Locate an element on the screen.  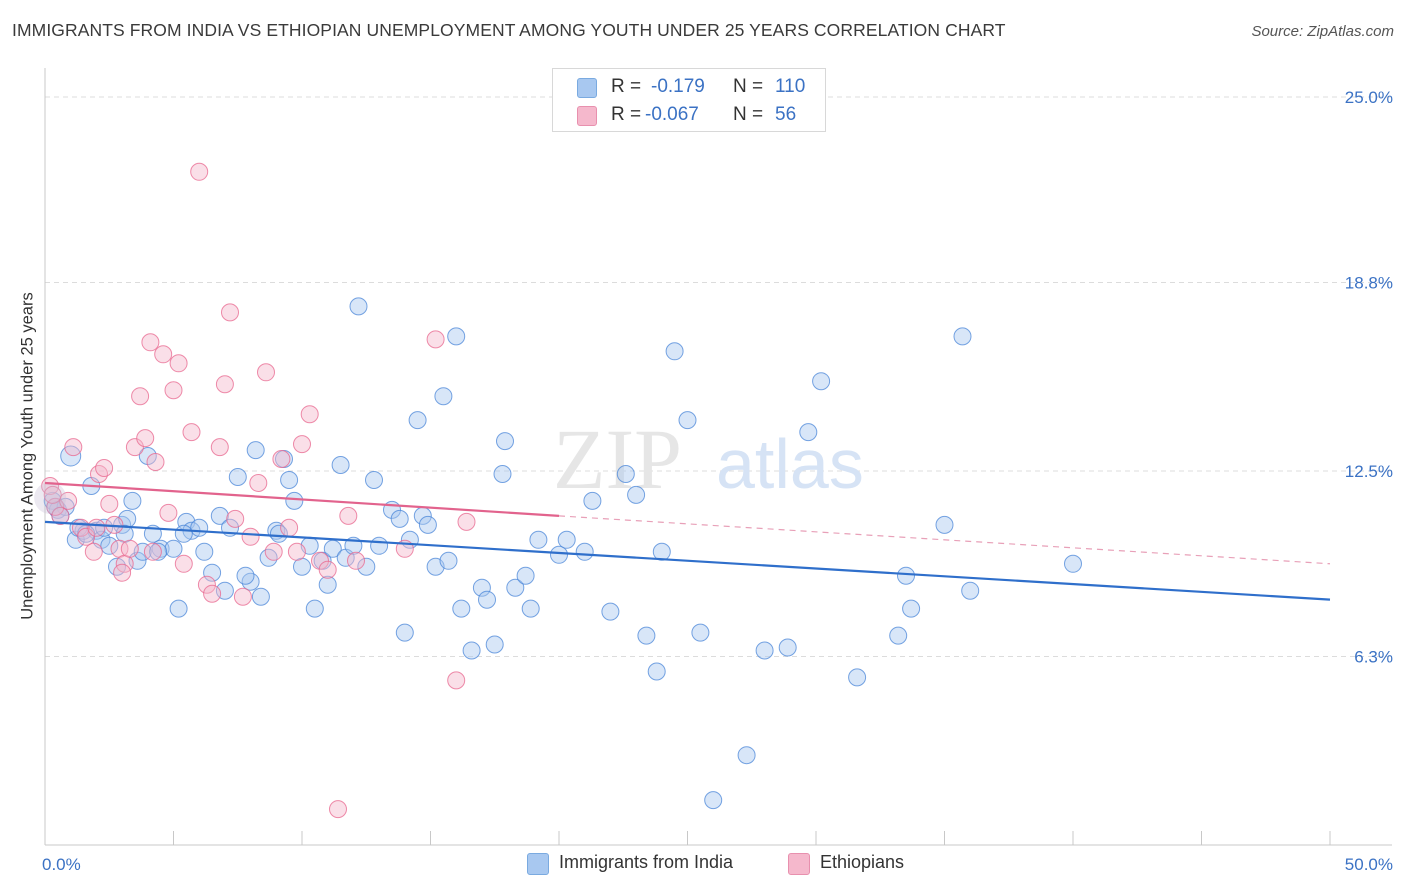
trend-line-india is located at coordinates (687, 560).